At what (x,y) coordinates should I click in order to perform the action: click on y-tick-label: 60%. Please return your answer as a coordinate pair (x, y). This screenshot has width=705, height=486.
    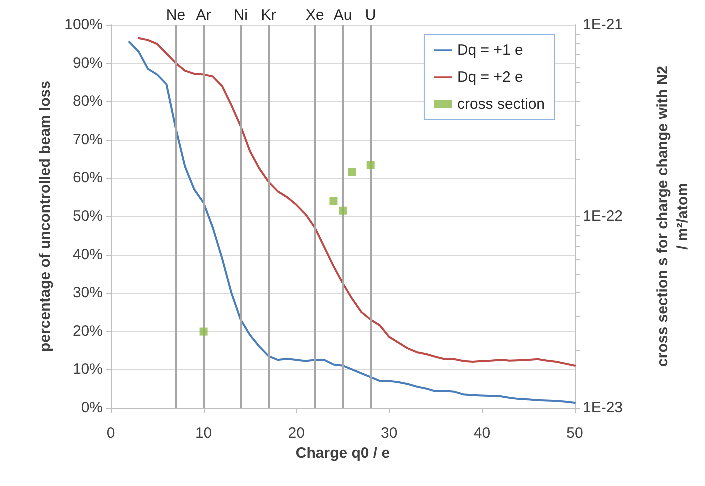
    Looking at the image, I should click on (87, 178).